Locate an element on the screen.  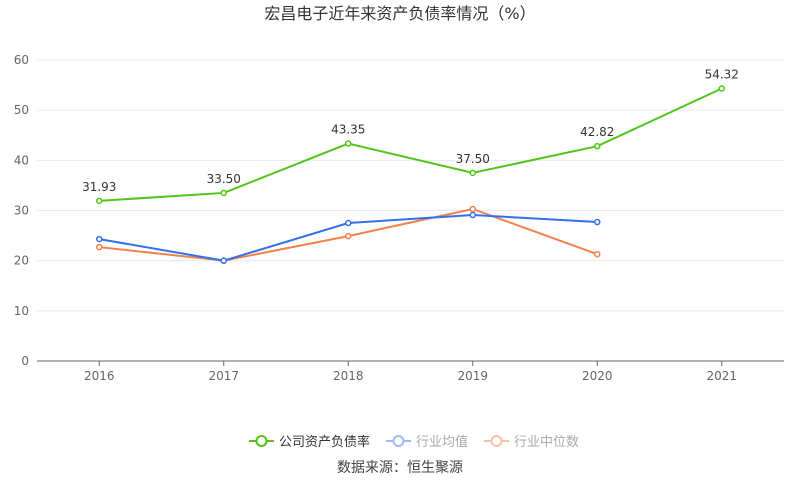
legend-item: 行业均值 is located at coordinates (427, 442).